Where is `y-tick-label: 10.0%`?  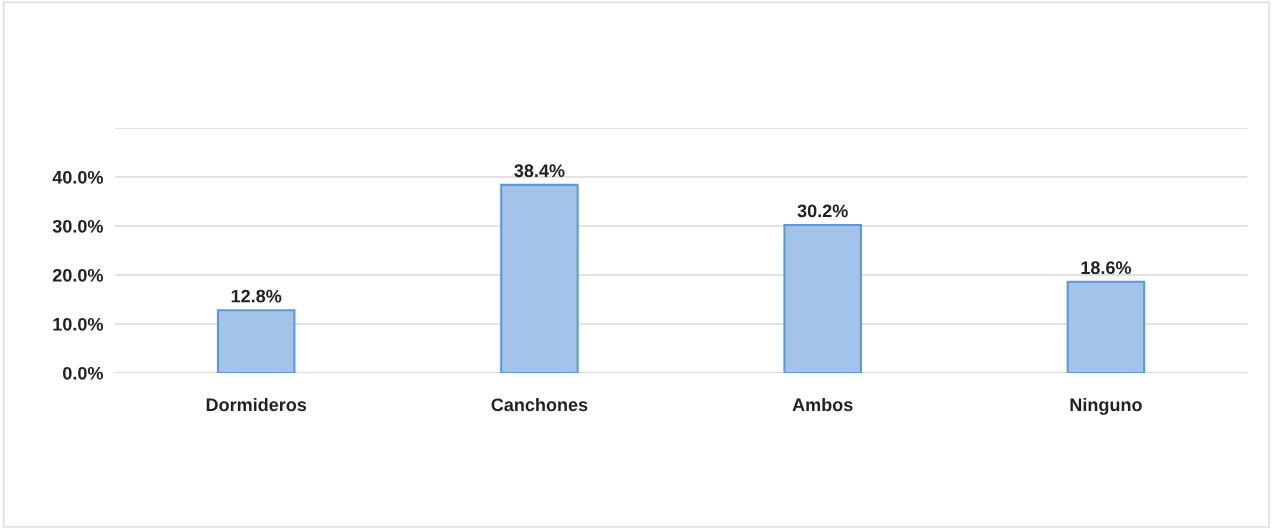 y-tick-label: 10.0% is located at coordinates (78, 324).